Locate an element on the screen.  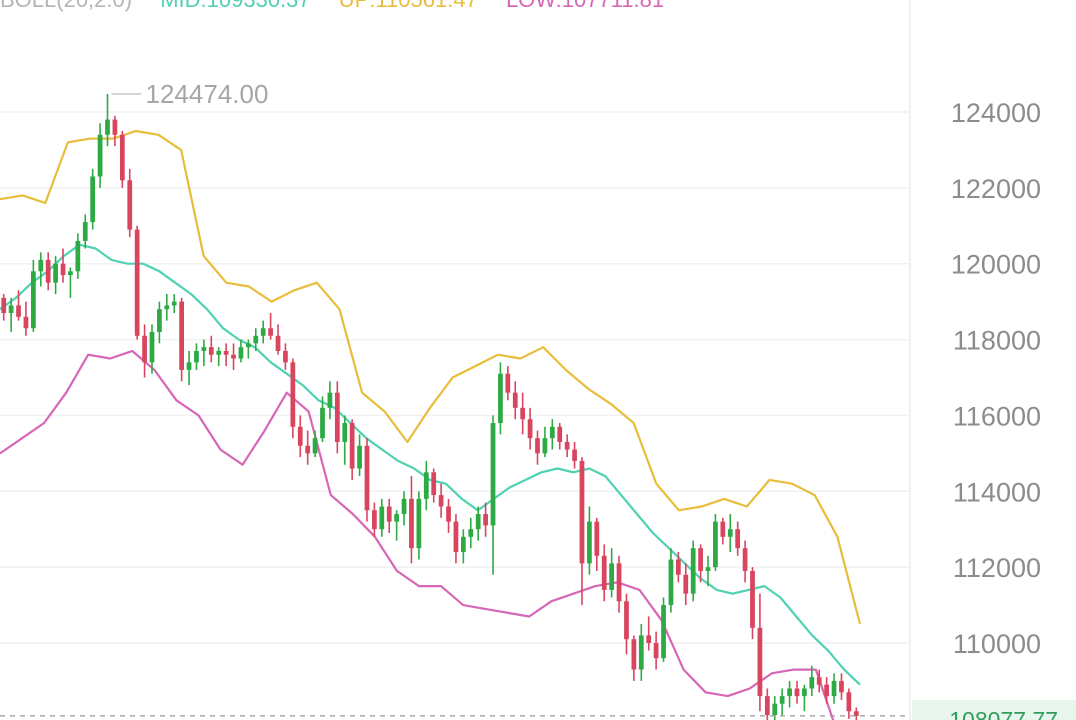
y-tick-label: 112000 is located at coordinates (997, 568).